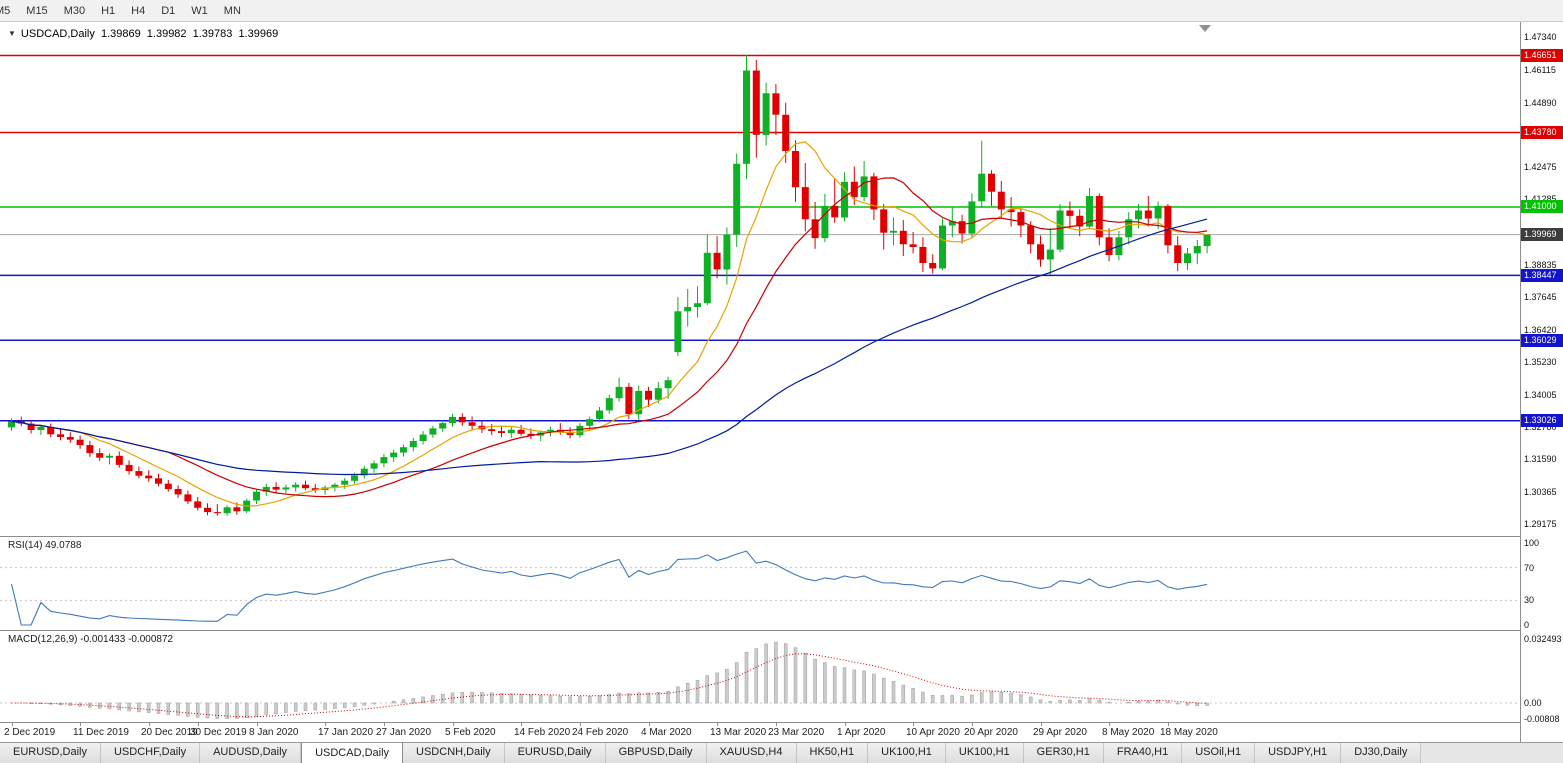 This screenshot has width=1563, height=763. Describe the element at coordinates (1527, 625) in the screenshot. I see `rsi-tick-label: 0` at that location.